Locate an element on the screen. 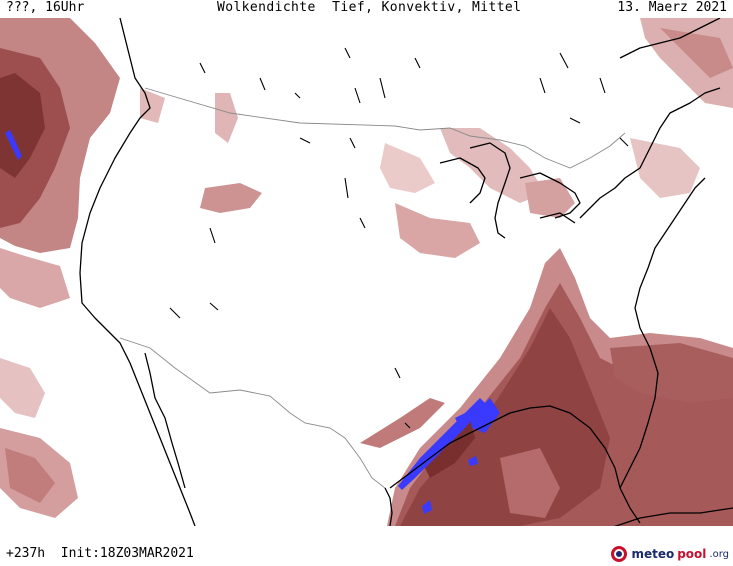  run-info: +237h Init:18Z03MAR2021 is located at coordinates (100, 553).